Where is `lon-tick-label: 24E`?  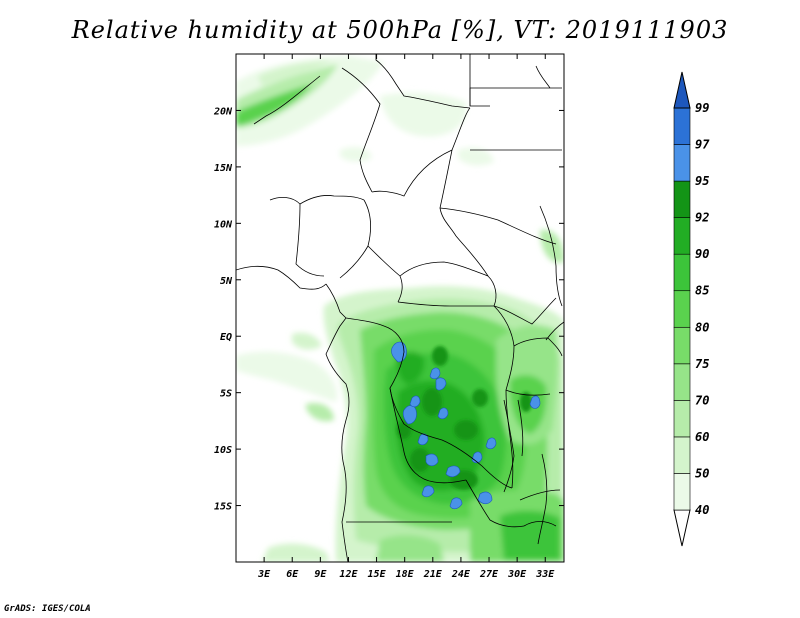
lon-tick-label: 24E is located at coordinates (461, 574).